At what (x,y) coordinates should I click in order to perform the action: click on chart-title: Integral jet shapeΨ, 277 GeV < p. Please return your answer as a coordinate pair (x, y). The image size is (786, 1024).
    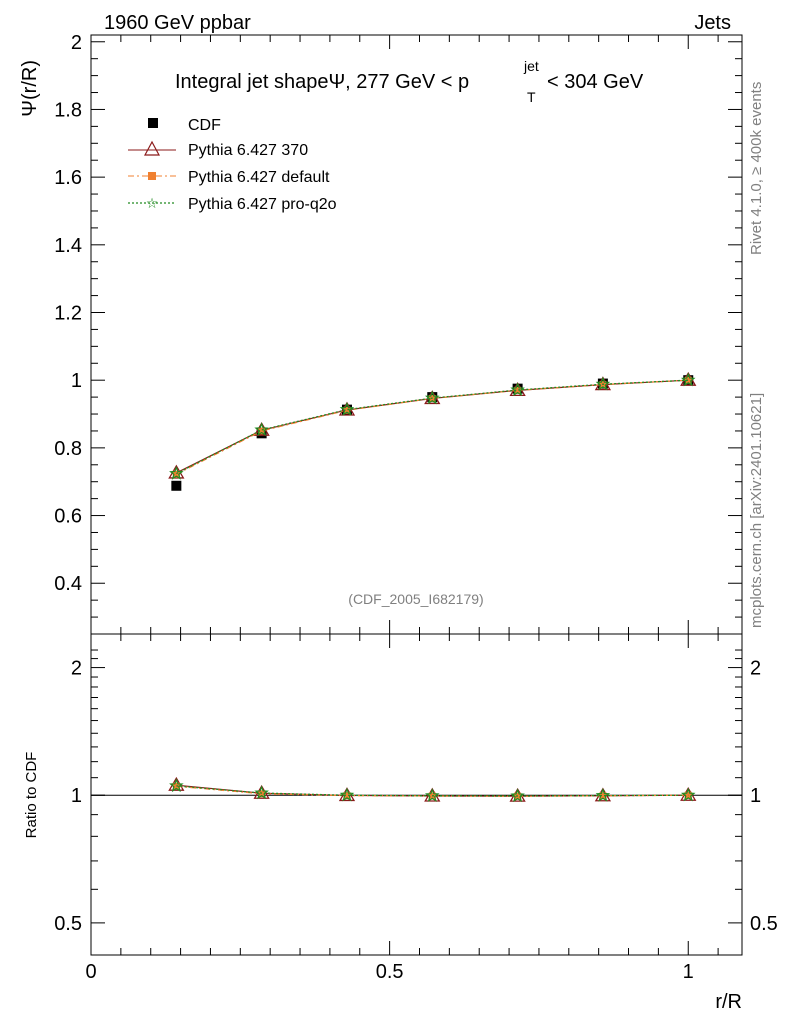
    Looking at the image, I should click on (322, 82).